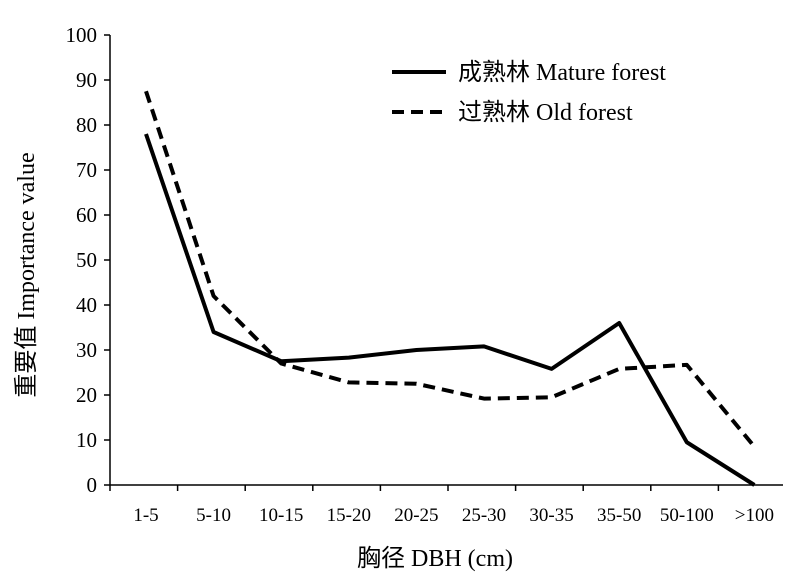 The width and height of the screenshot is (800, 588). Describe the element at coordinates (86, 440) in the screenshot. I see `y-tick-label: 10` at that location.